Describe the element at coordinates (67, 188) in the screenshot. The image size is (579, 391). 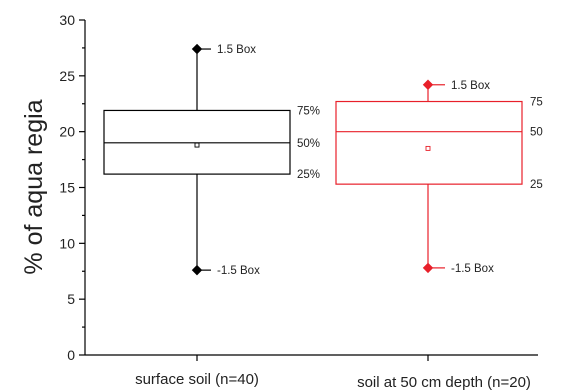
I see `y-tick-label: 15` at that location.